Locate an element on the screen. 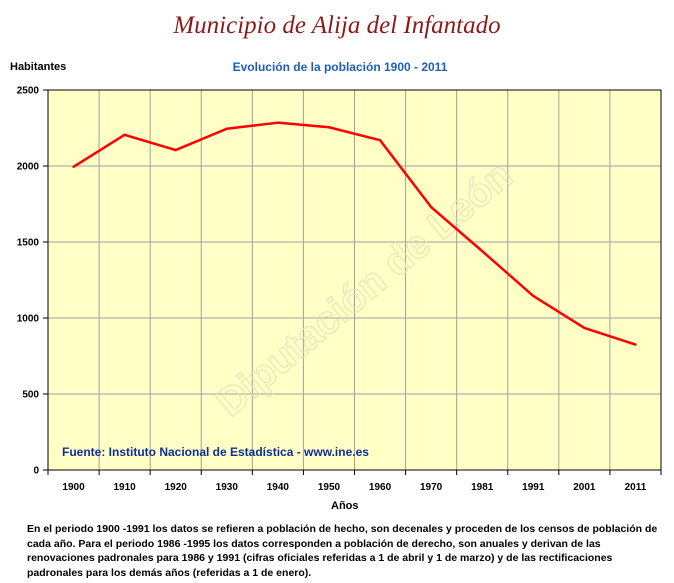 This screenshot has height=583, width=674. x-tick-label: 1940 is located at coordinates (278, 487).